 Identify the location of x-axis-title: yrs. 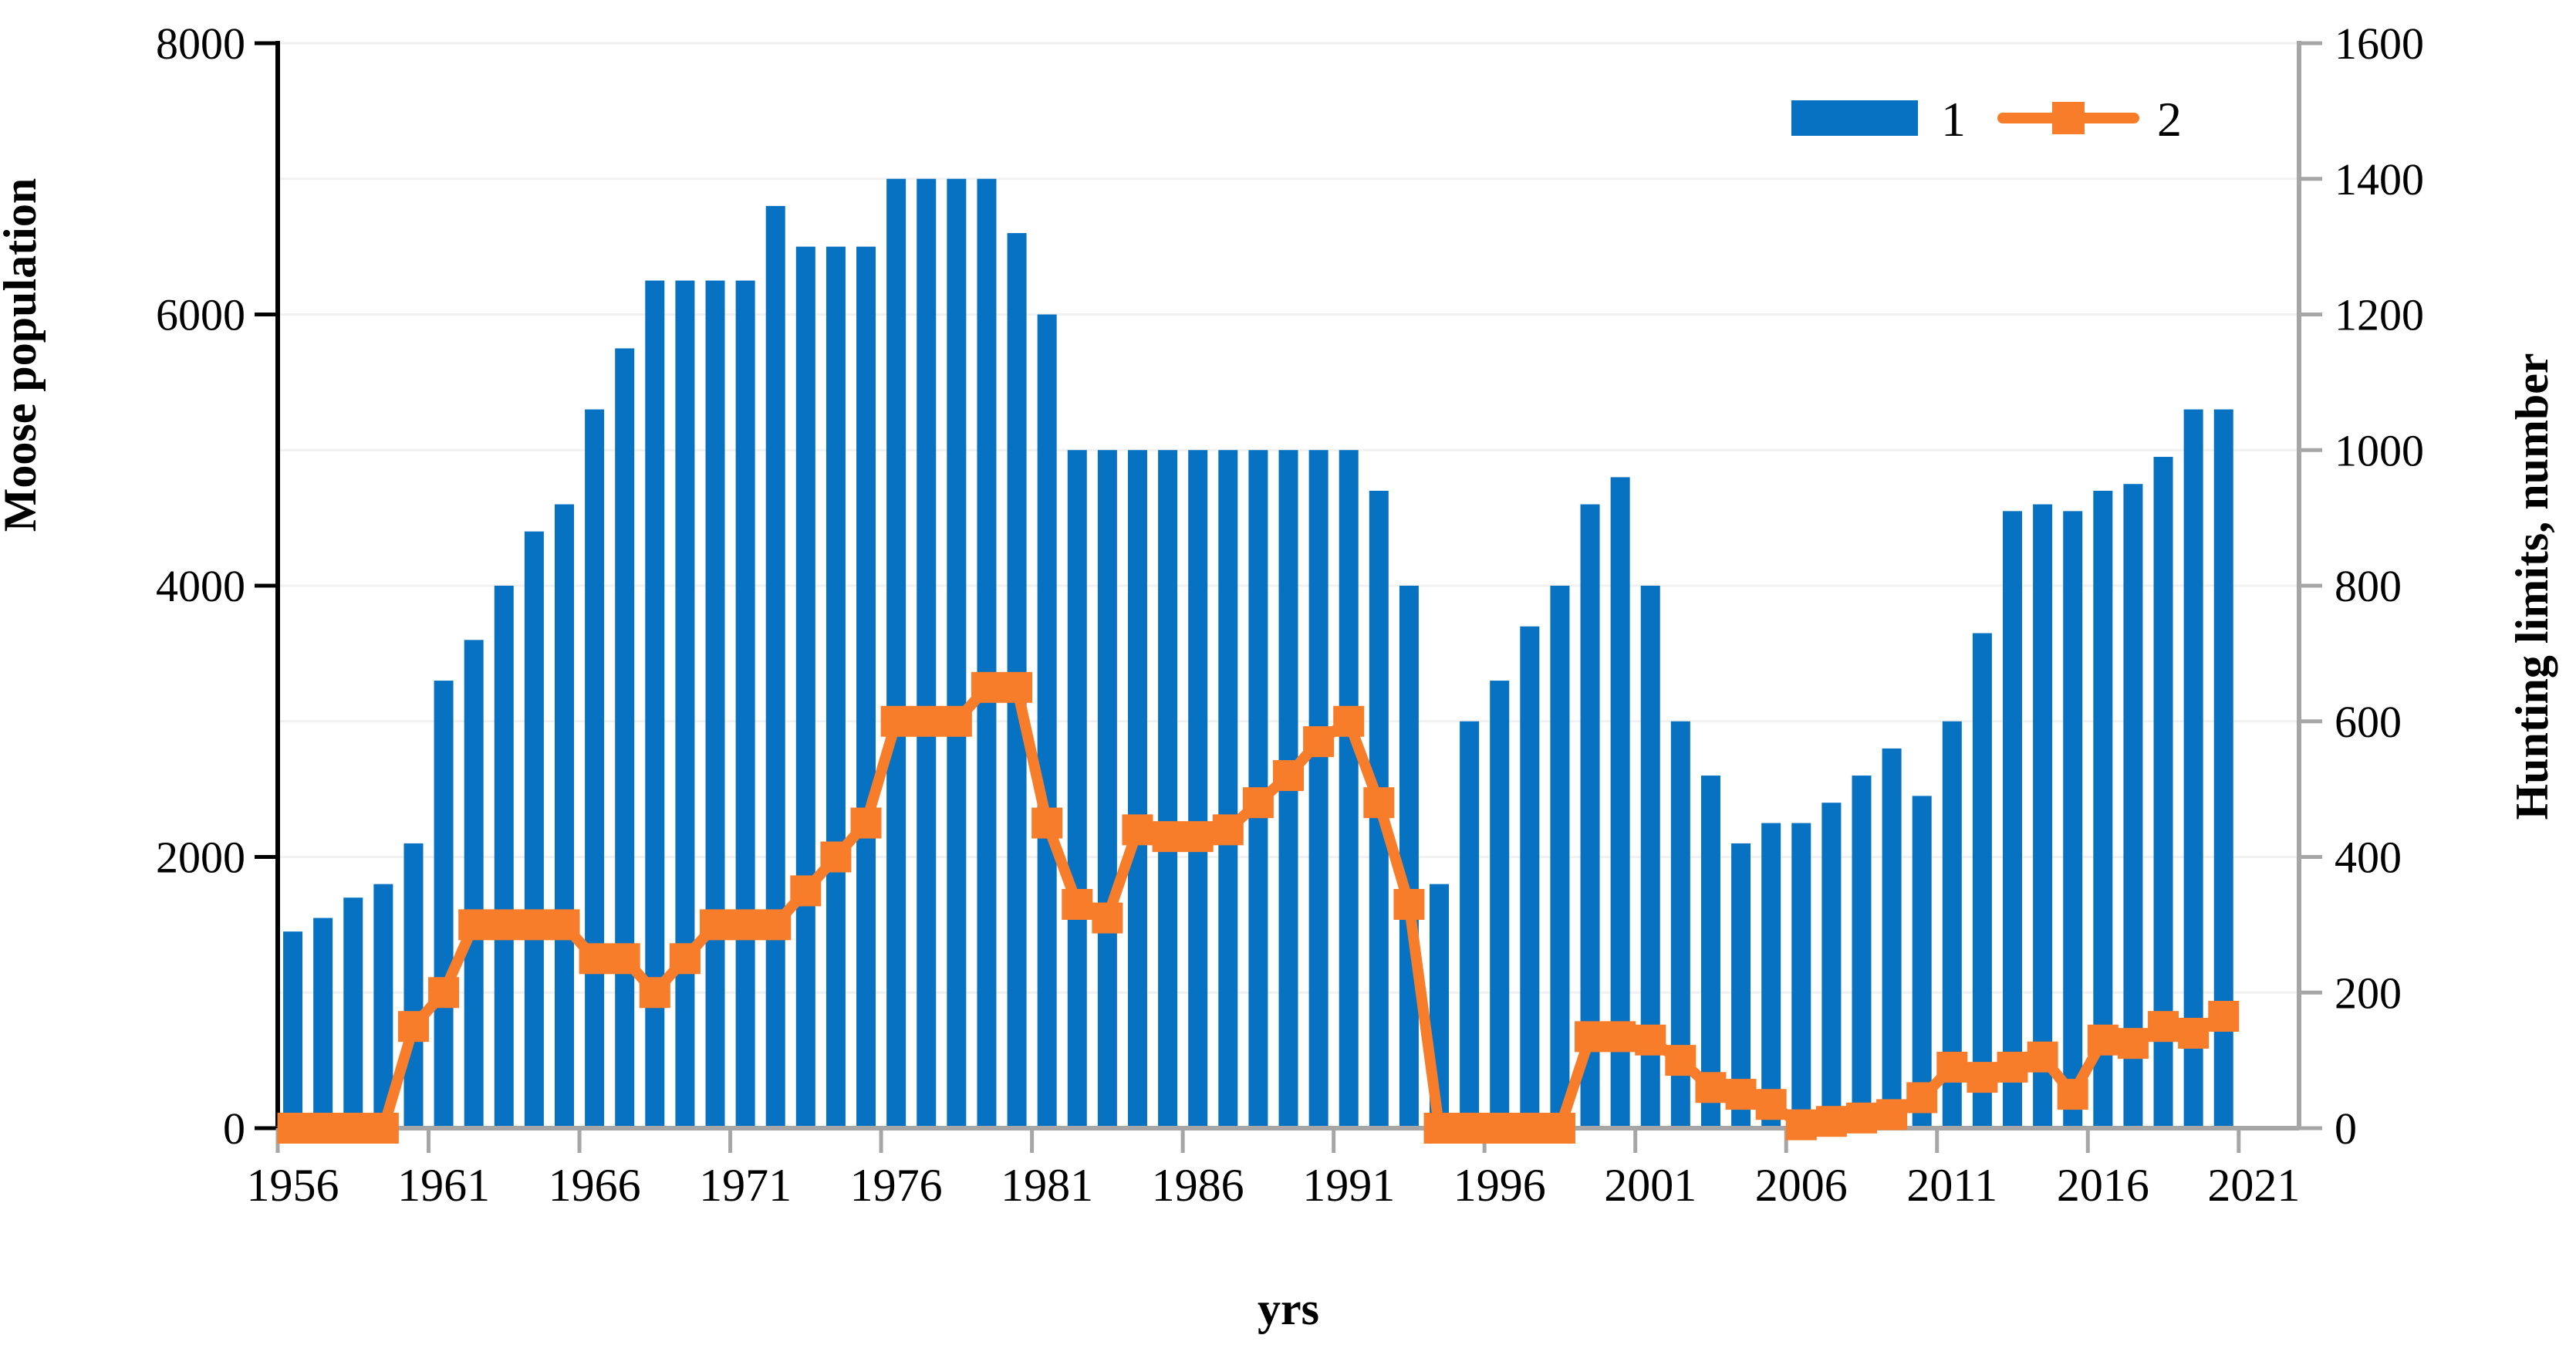
(1288, 1308).